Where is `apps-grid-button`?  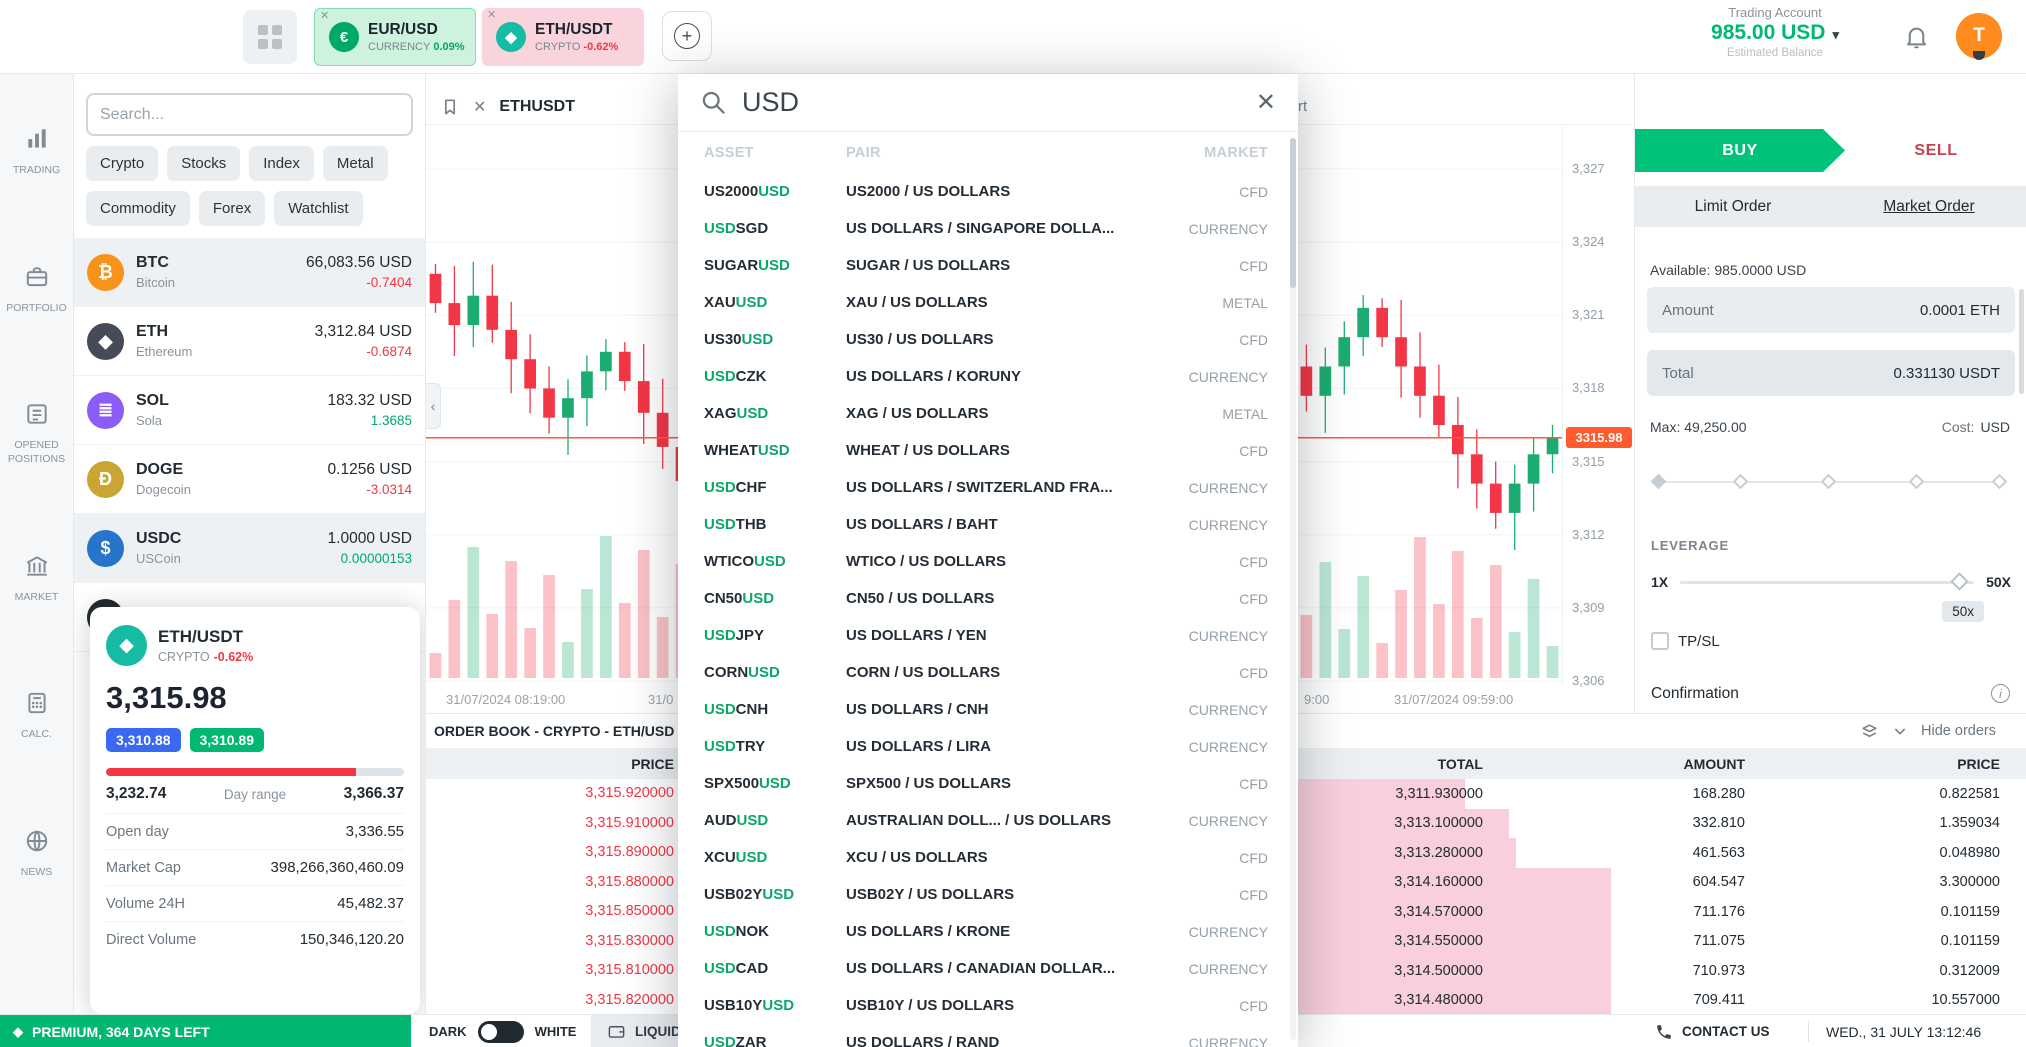 apps-grid-button is located at coordinates (270, 37).